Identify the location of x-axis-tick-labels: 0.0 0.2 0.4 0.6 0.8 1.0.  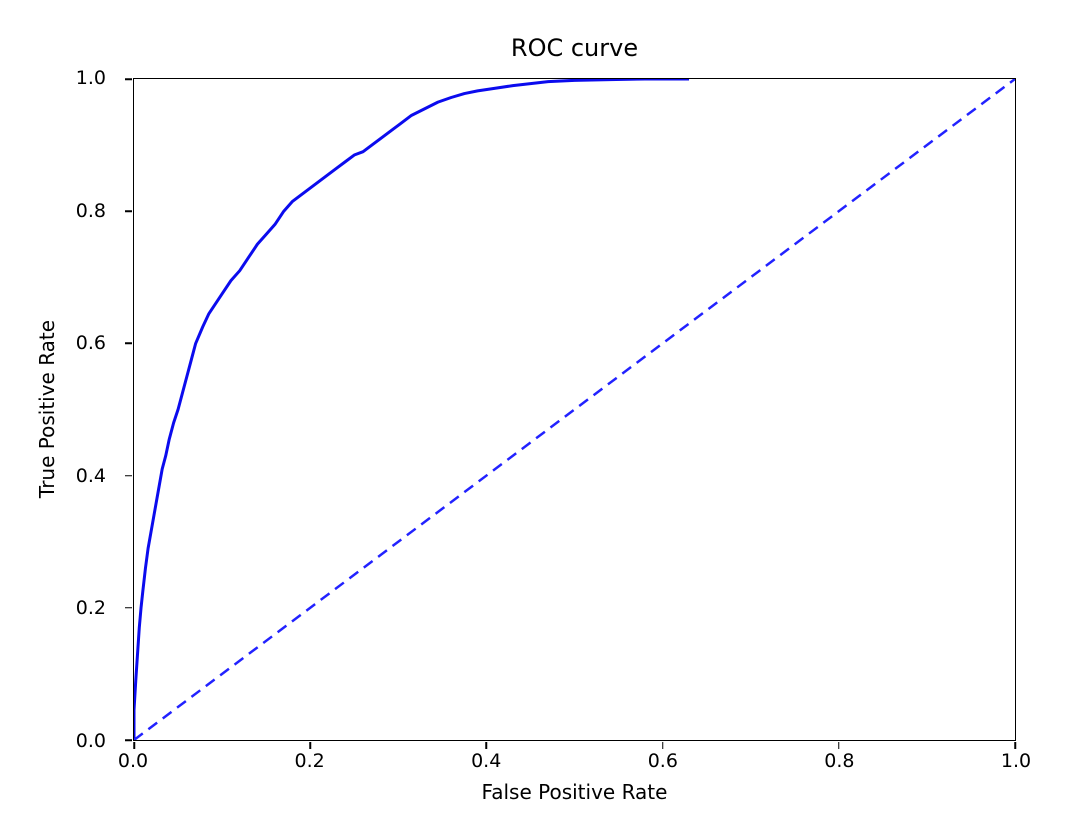
(574, 762).